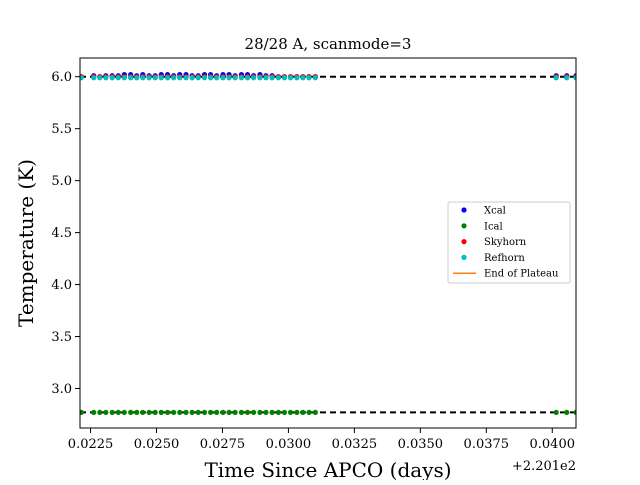 Image resolution: width=640 pixels, height=485 pixels. Describe the element at coordinates (91, 444) in the screenshot. I see `x-tick-label: 0.0225` at that location.